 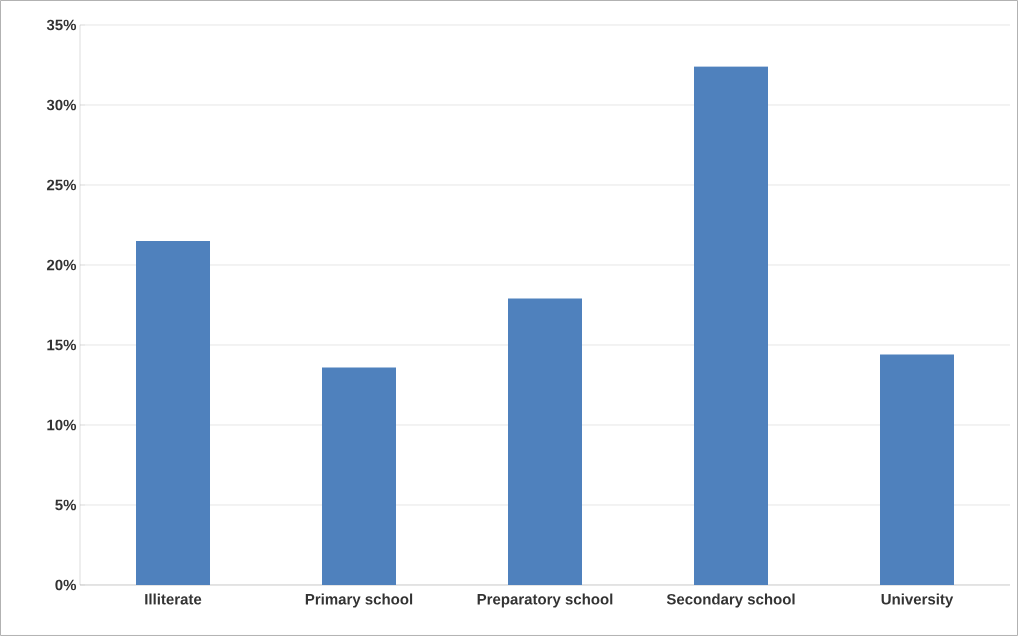 What do you see at coordinates (545, 600) in the screenshot?
I see `x-tick-label: Preparatory school` at bounding box center [545, 600].